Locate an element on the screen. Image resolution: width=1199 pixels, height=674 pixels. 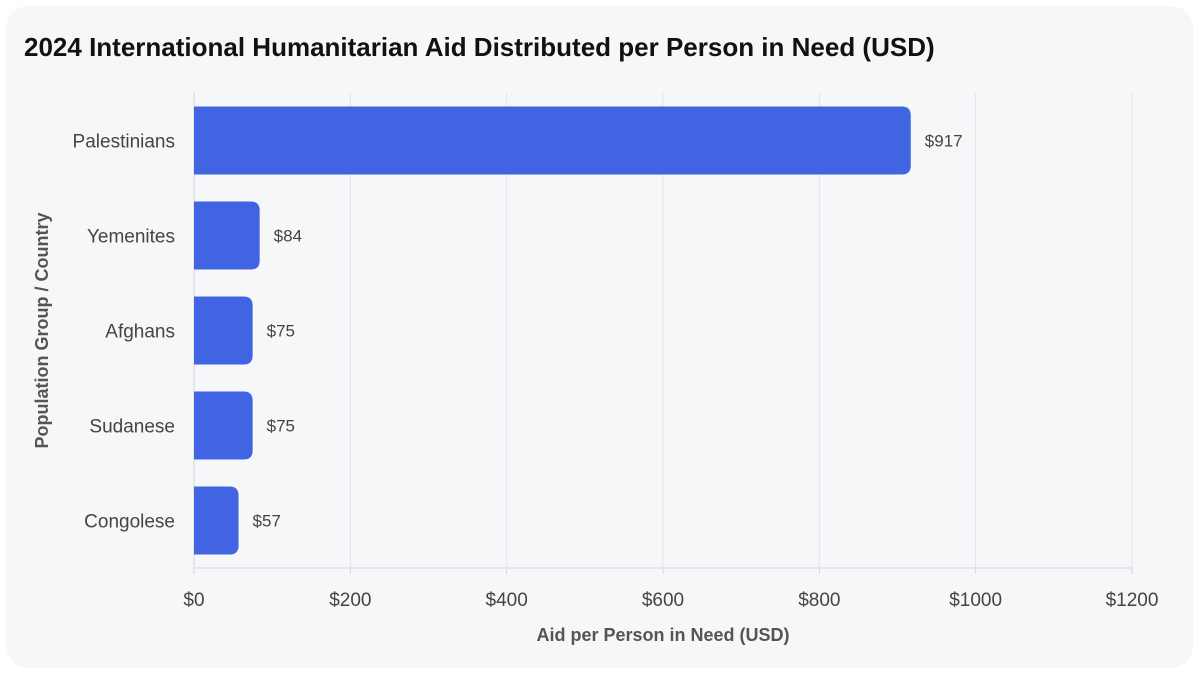
x-tick-label: $1200 is located at coordinates (1132, 600).